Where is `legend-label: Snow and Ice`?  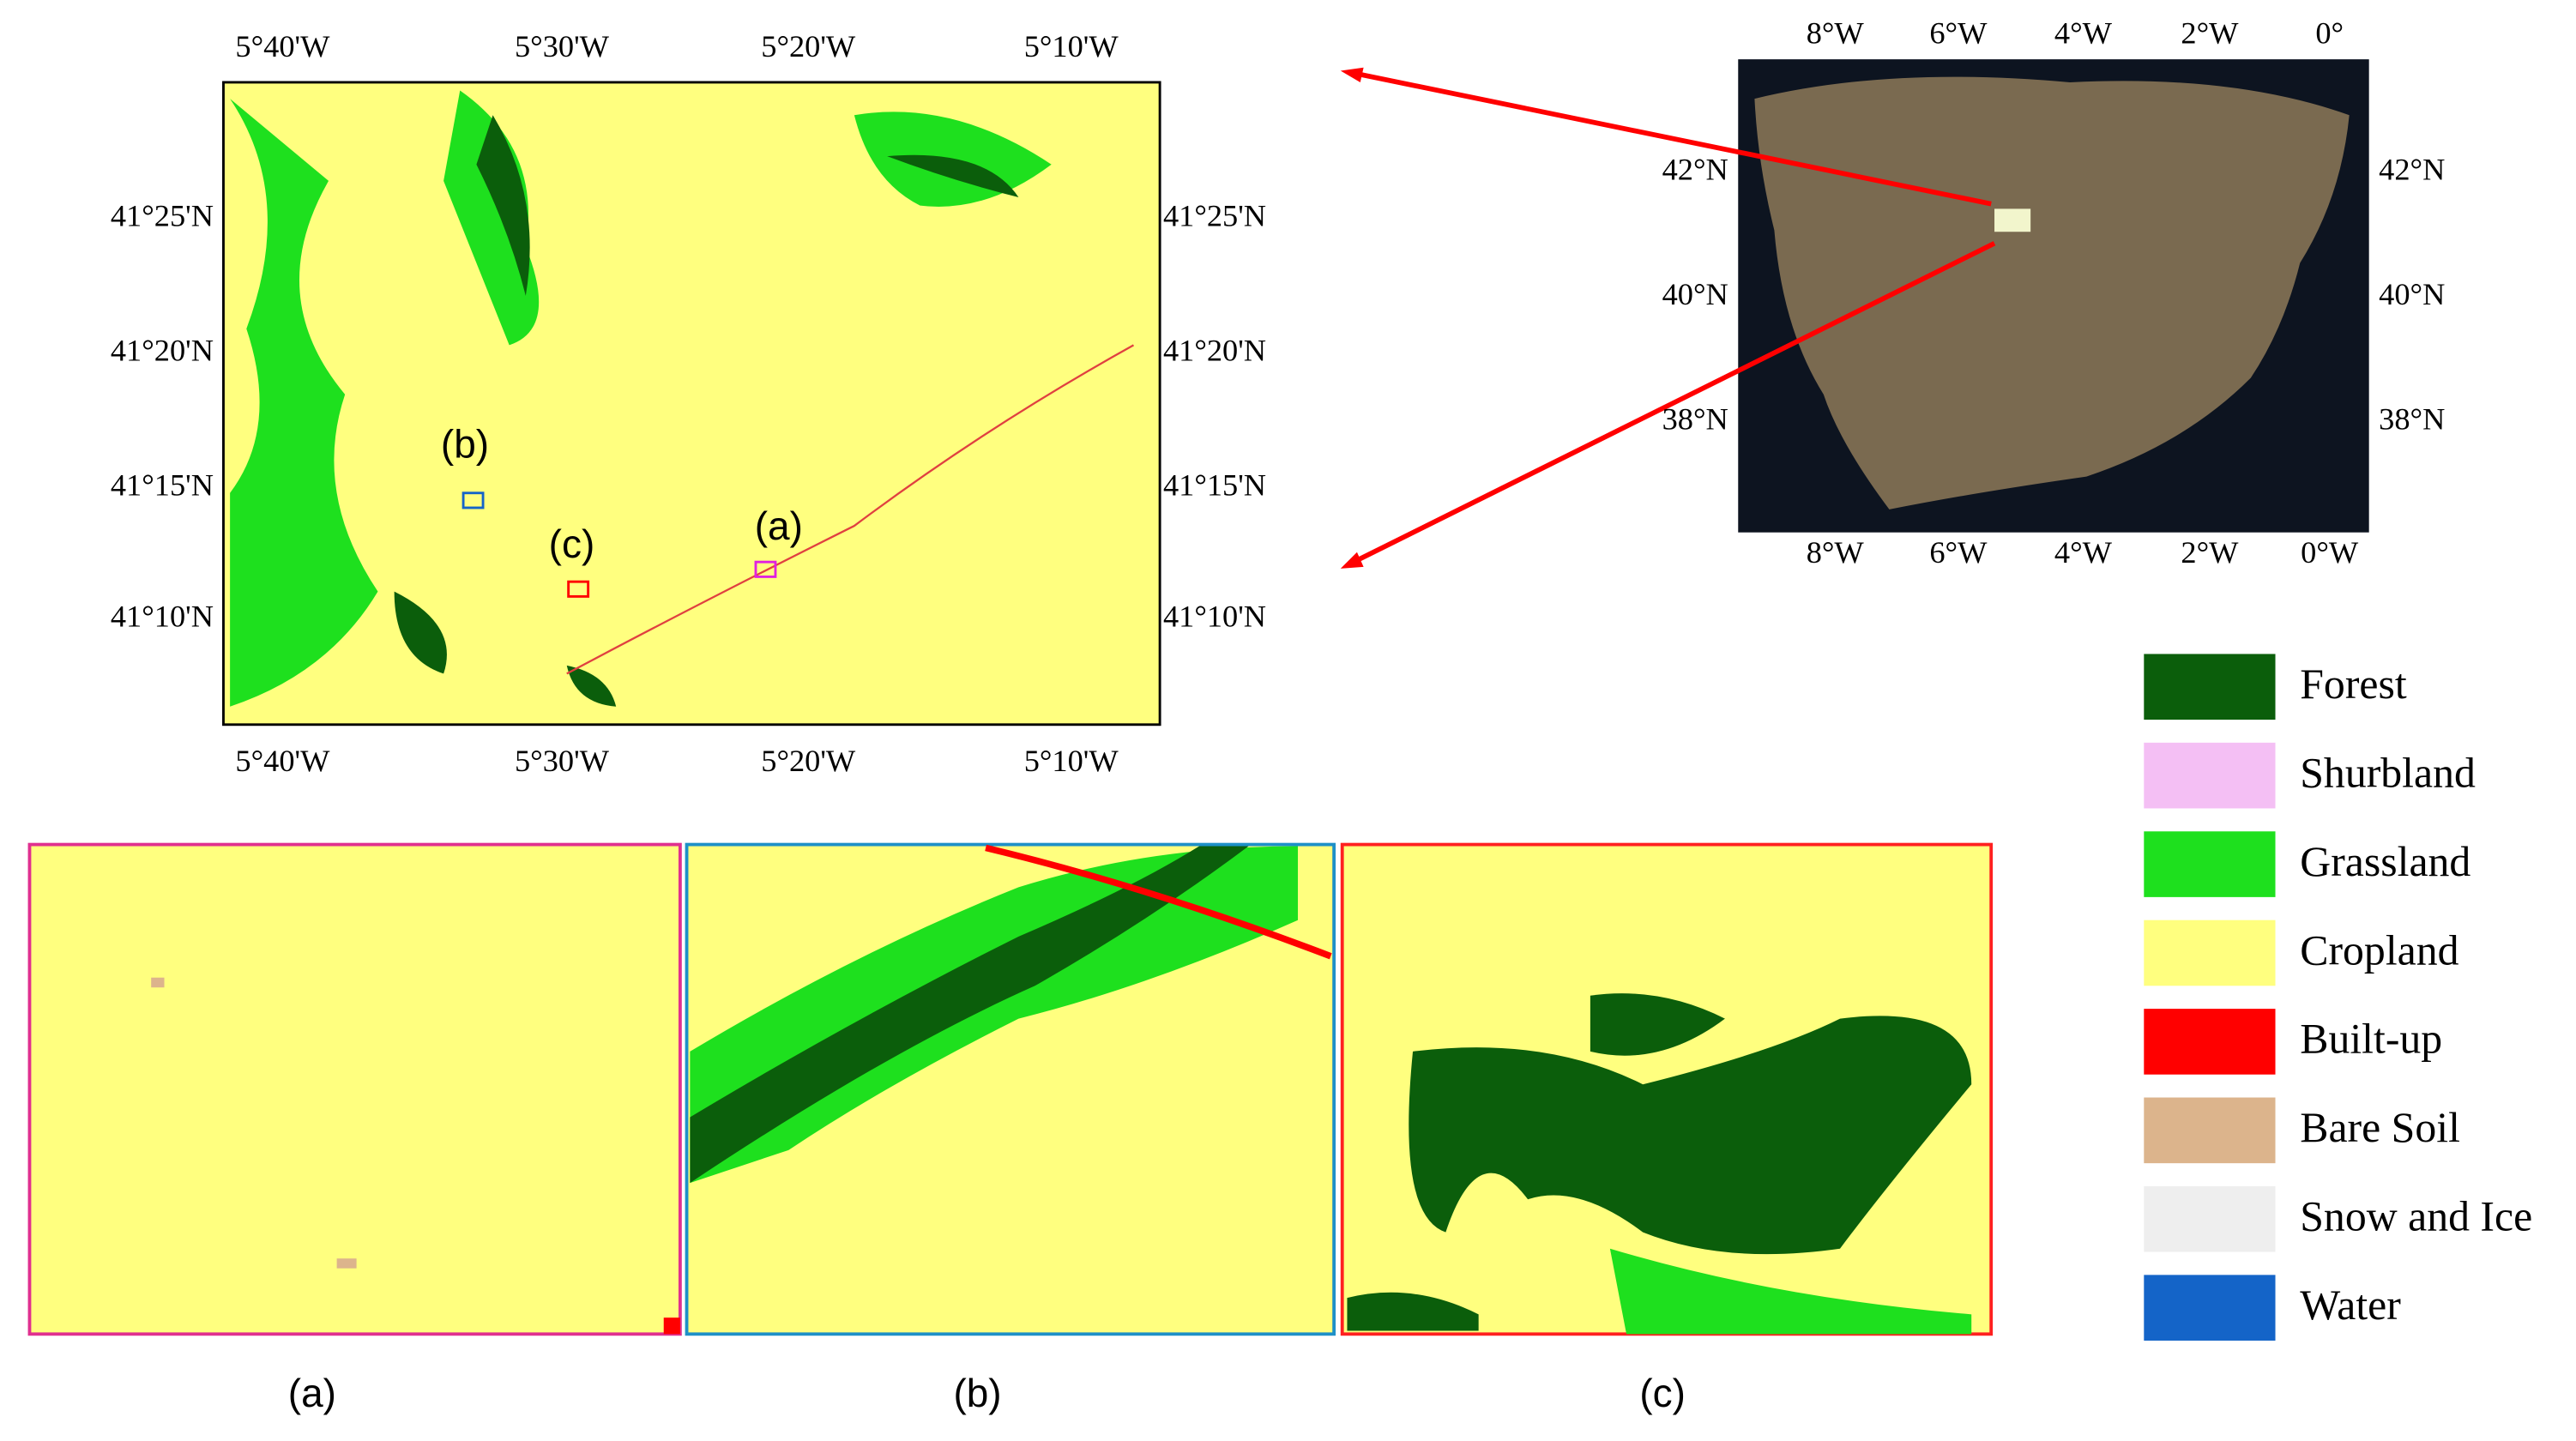 legend-label: Snow and Ice is located at coordinates (2416, 1216).